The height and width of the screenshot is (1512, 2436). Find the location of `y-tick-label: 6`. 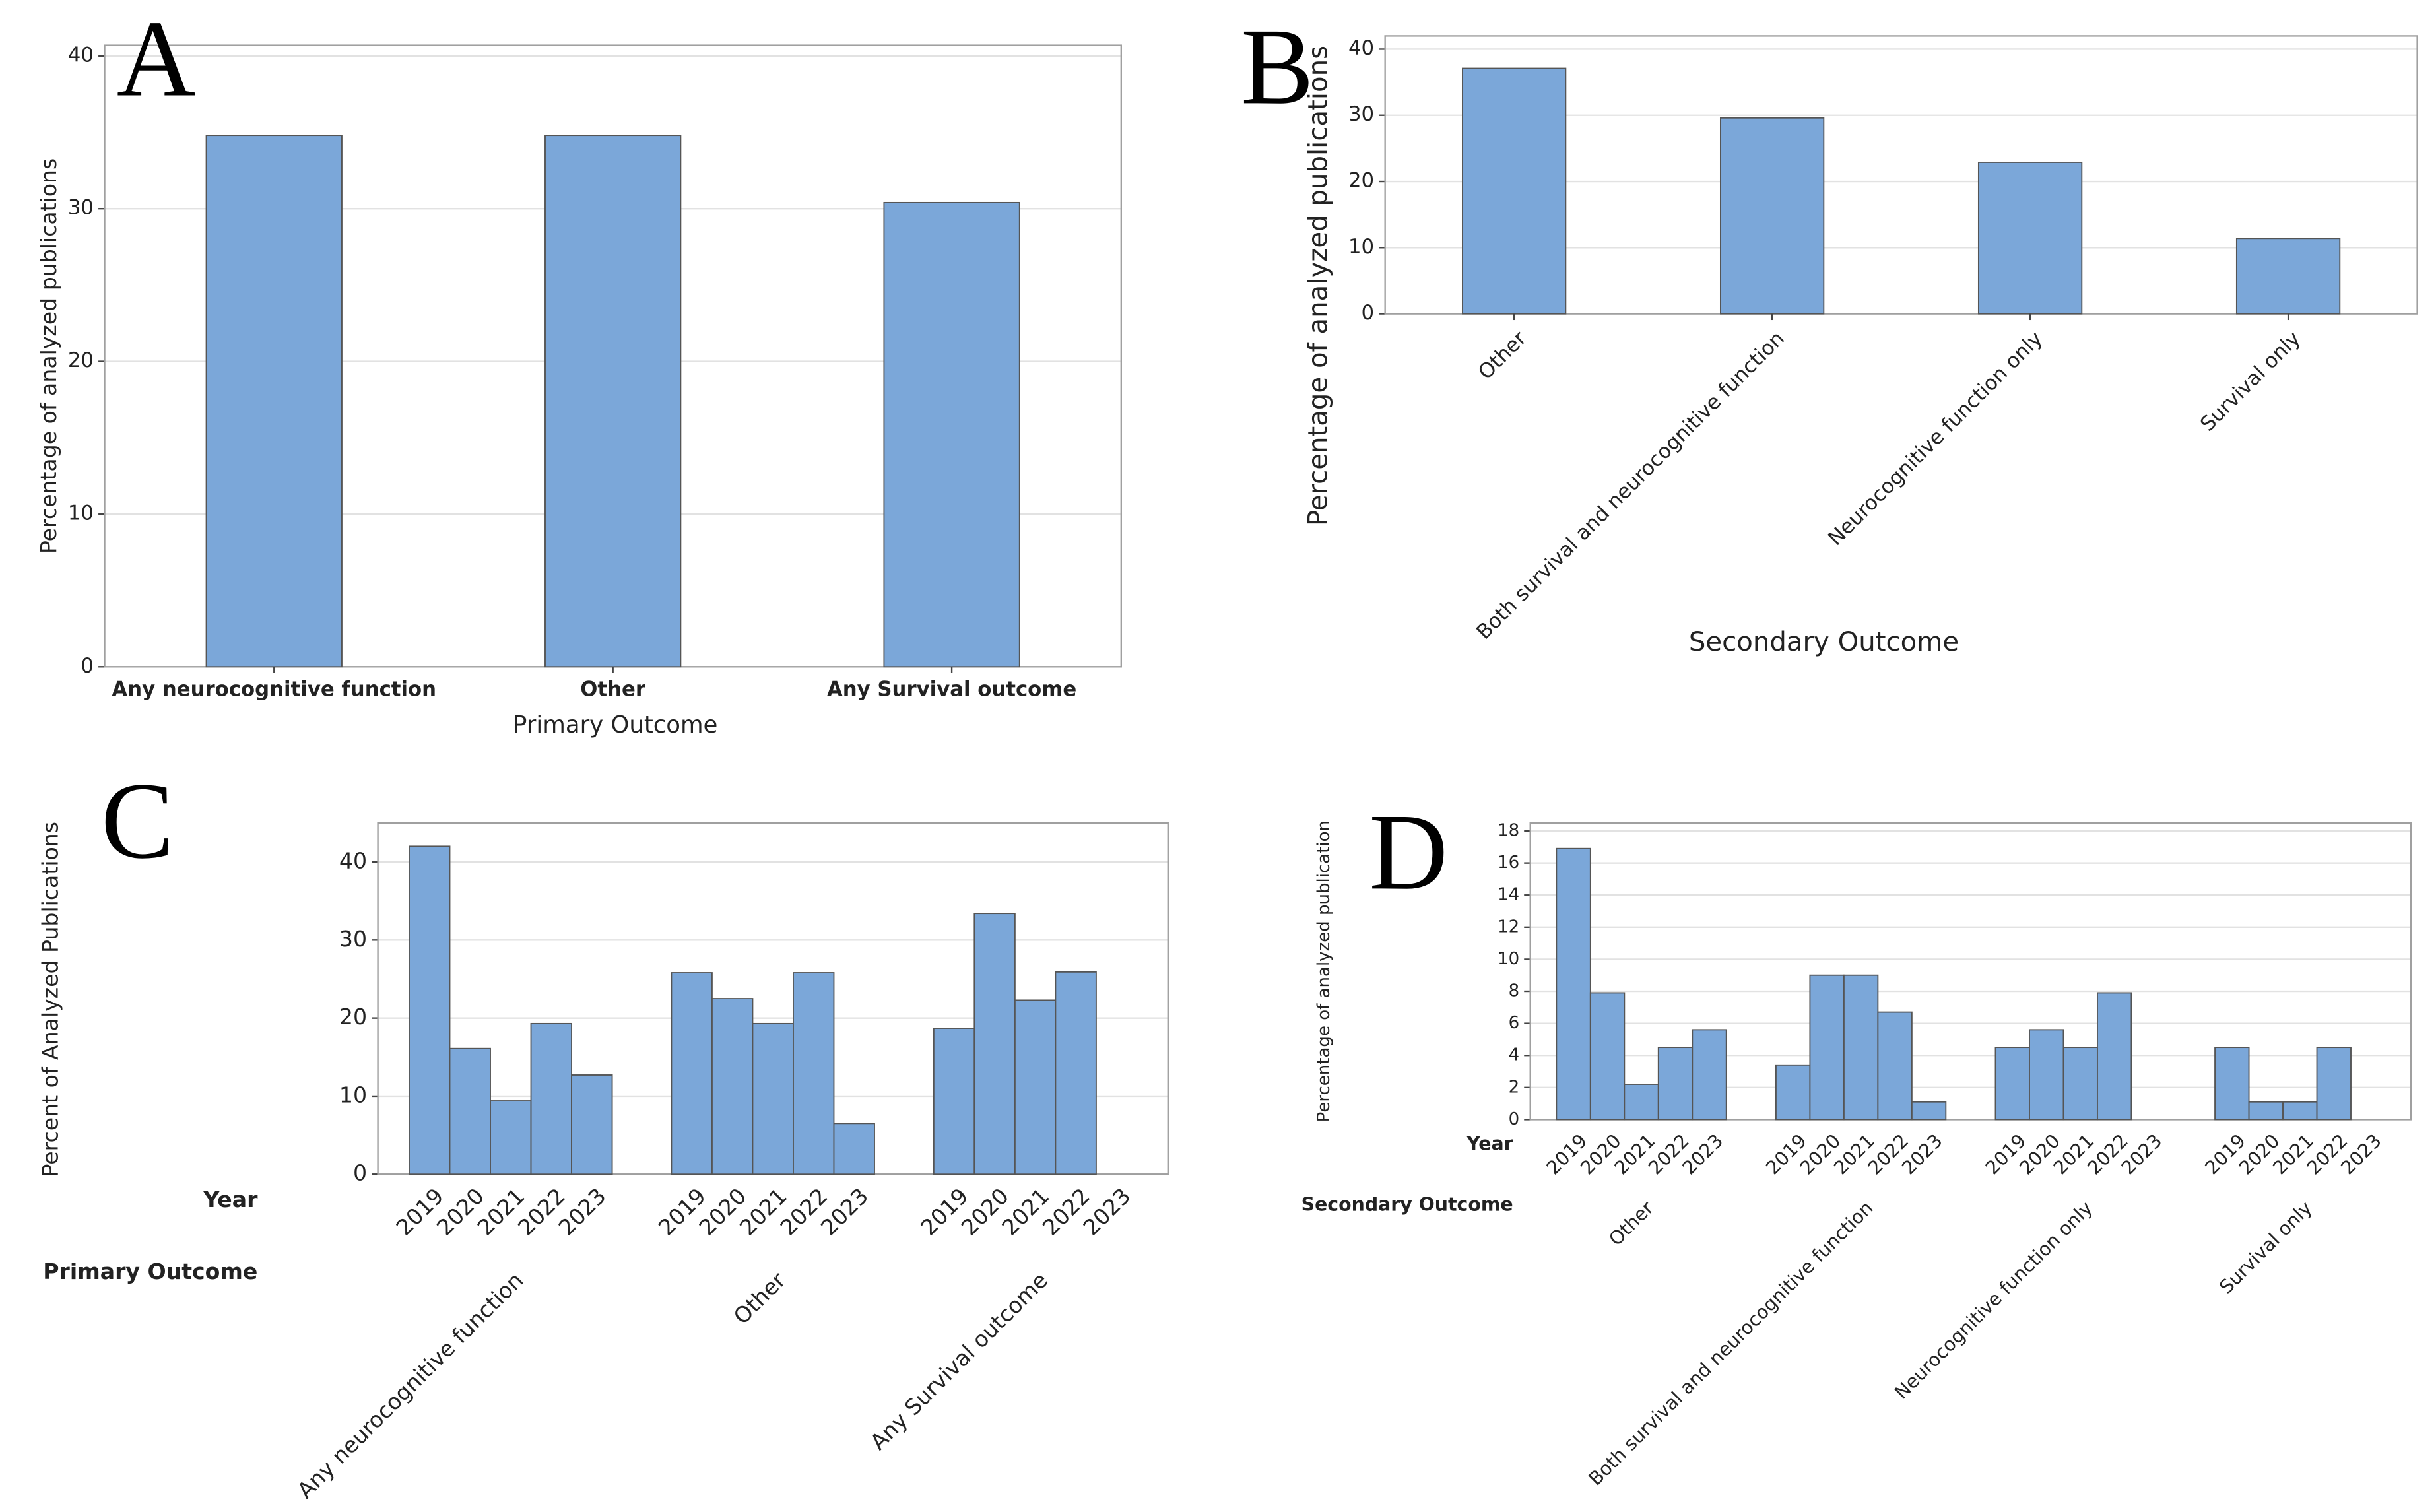

y-tick-label: 6 is located at coordinates (1514, 1023).